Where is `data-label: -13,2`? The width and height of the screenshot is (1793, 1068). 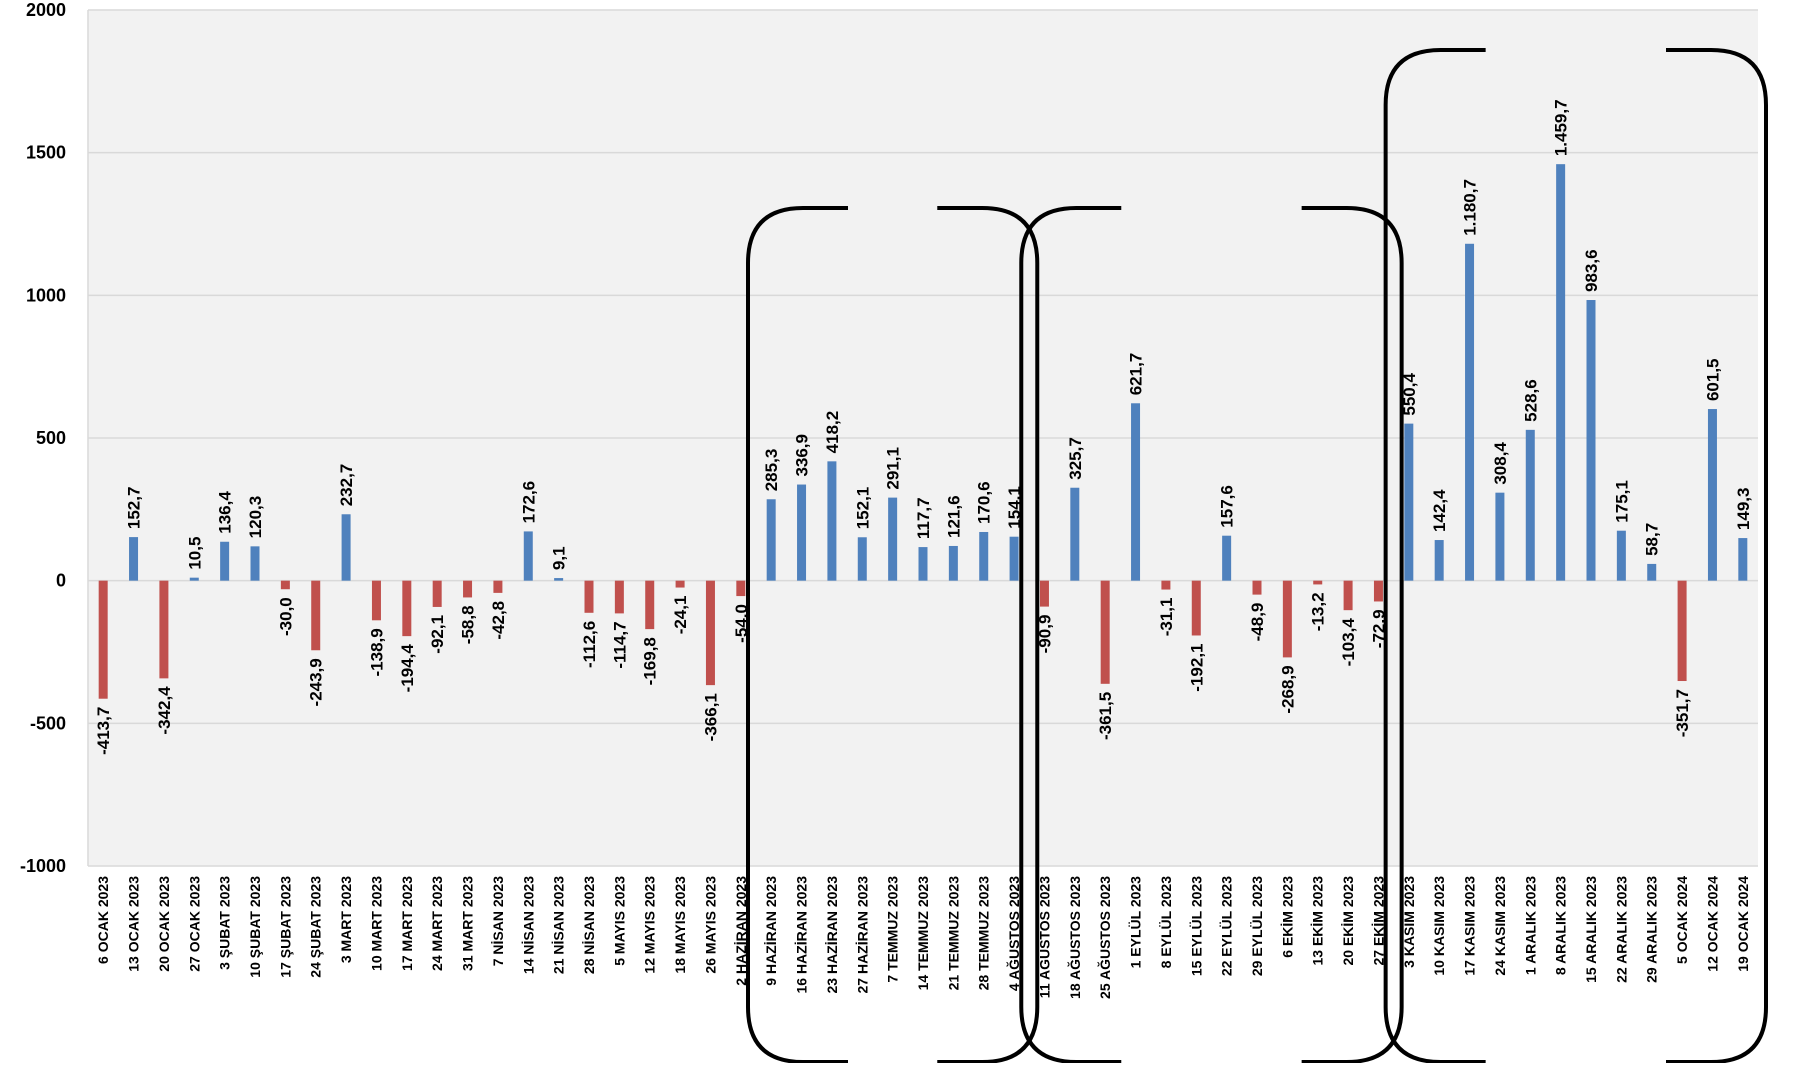
data-label: -13,2 is located at coordinates (1318, 611).